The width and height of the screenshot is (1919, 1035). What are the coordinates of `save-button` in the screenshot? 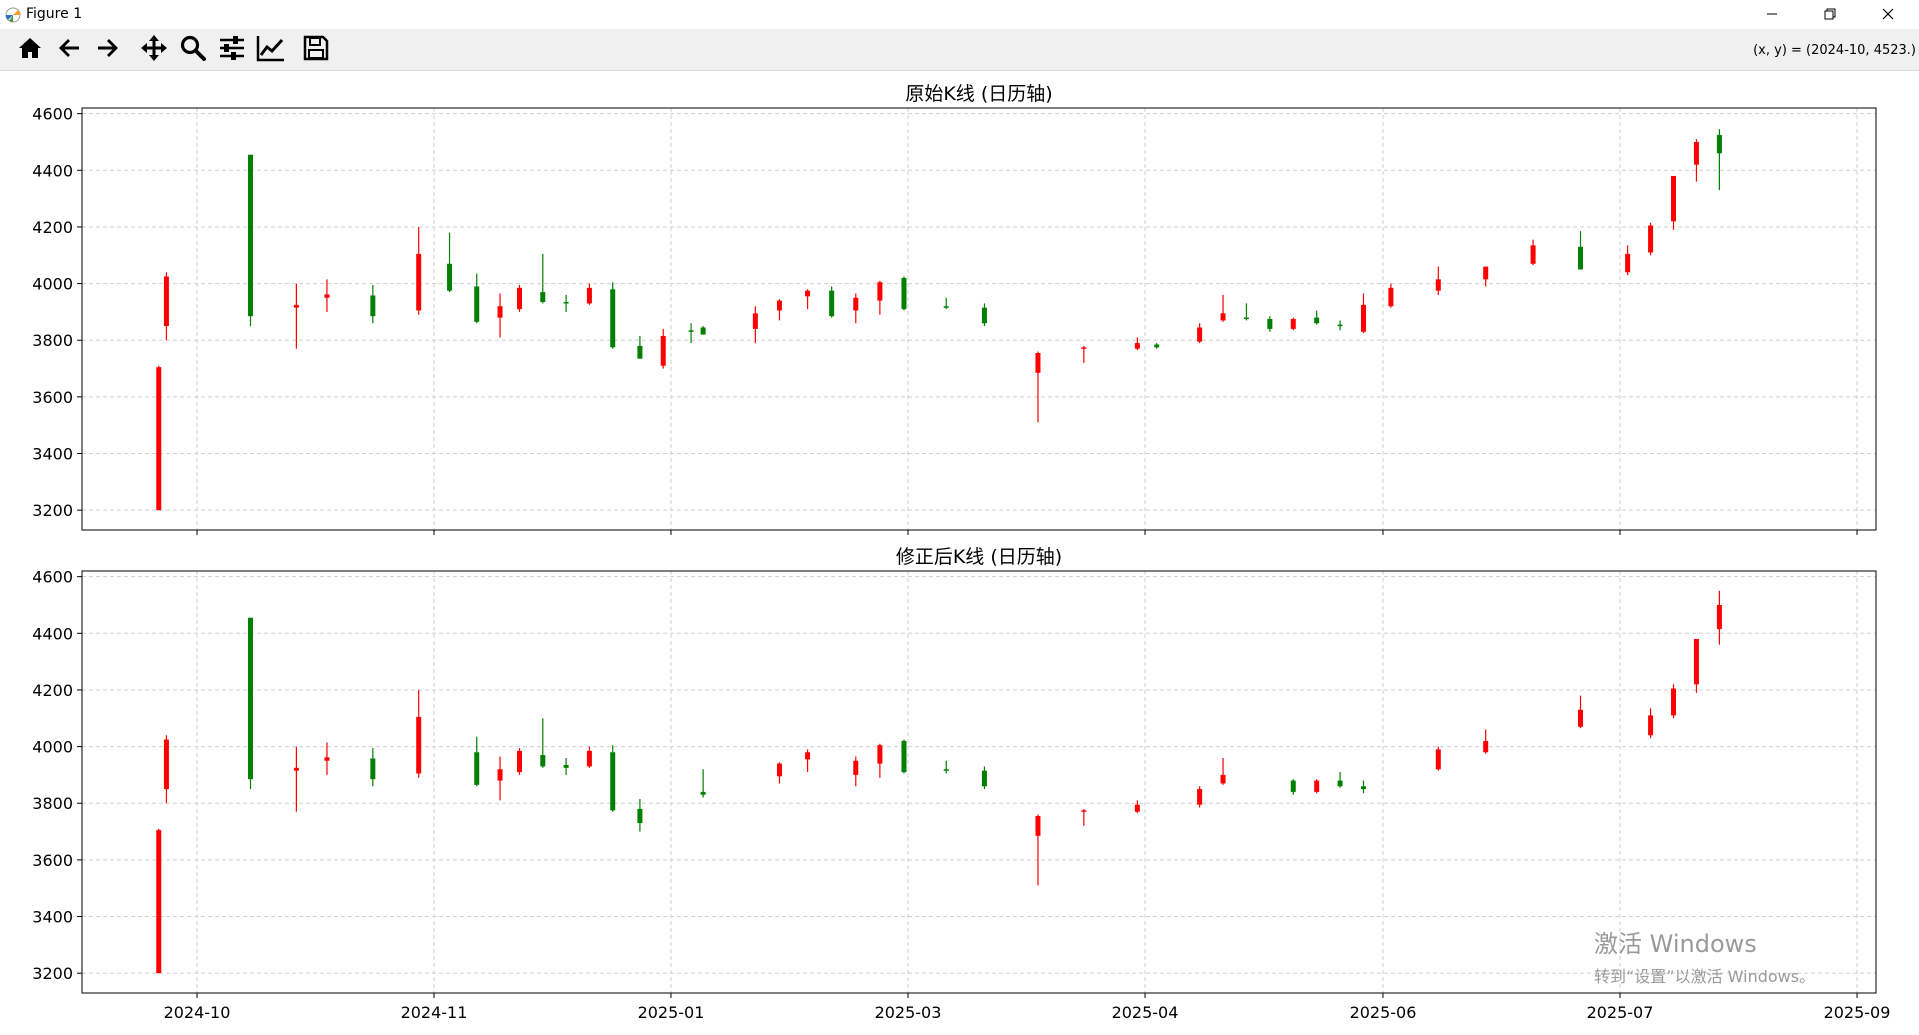 It's located at (316, 50).